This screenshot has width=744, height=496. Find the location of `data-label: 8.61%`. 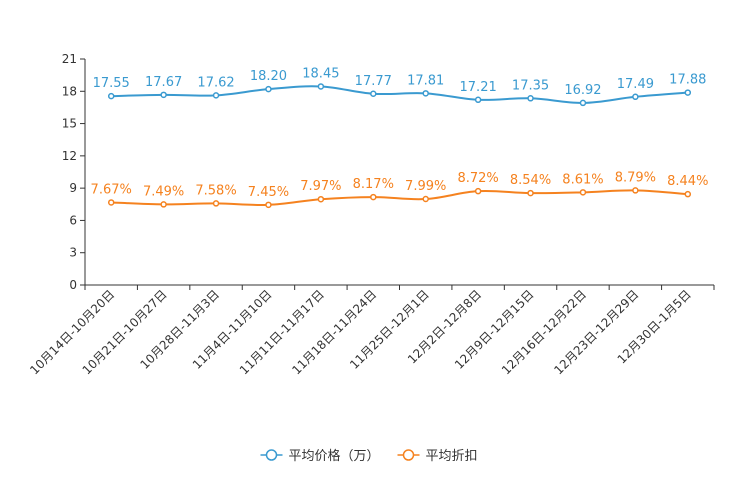

data-label: 8.61% is located at coordinates (582, 179).